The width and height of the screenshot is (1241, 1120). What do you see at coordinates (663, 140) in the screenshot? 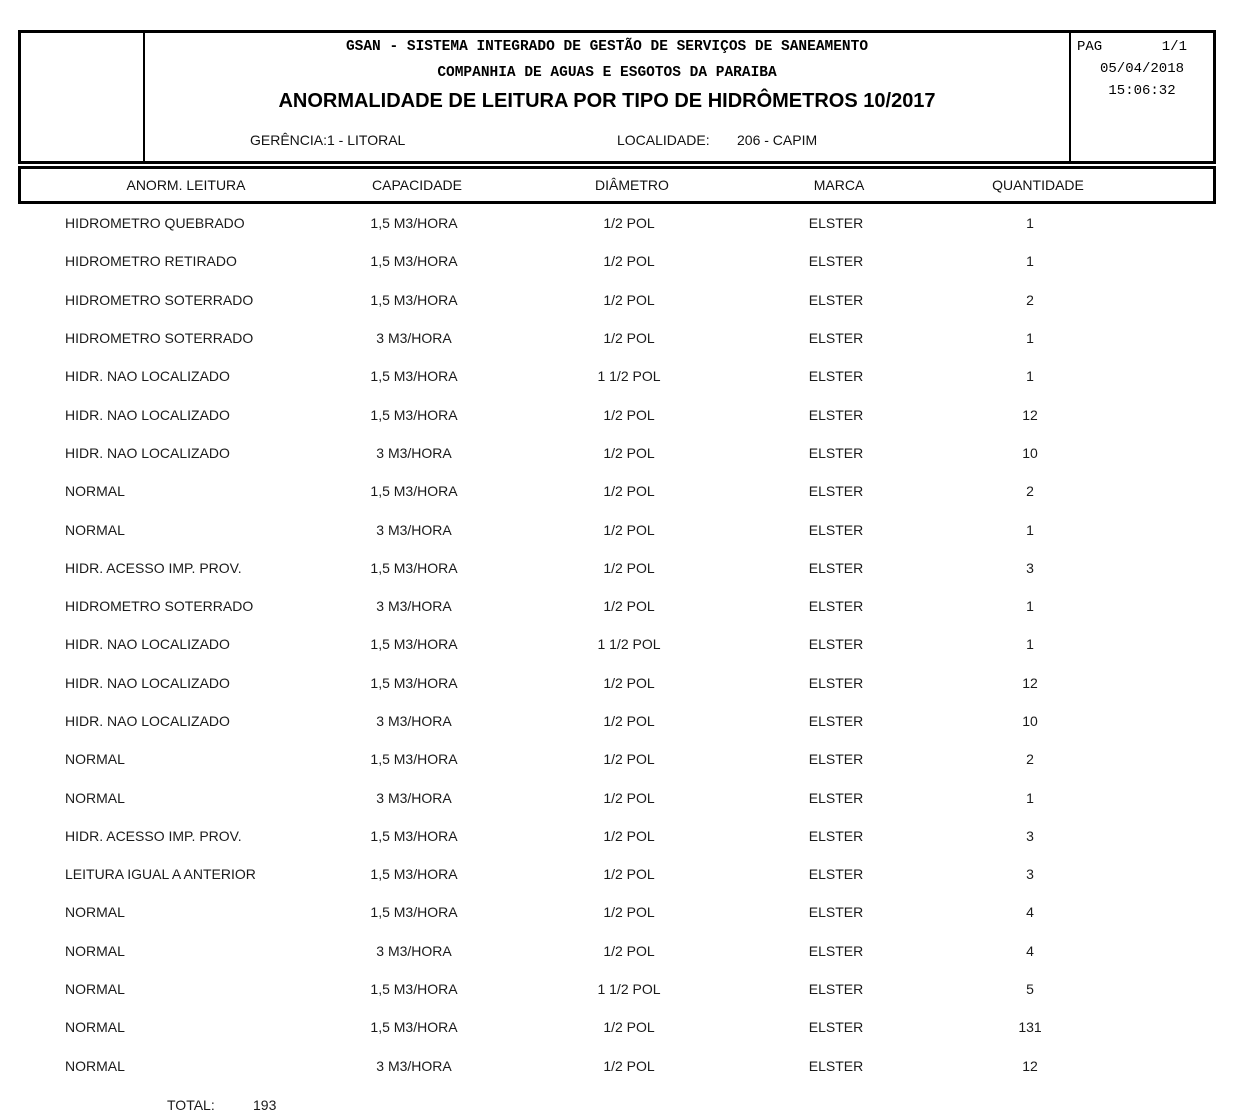
I see `localidade-label: LOCALIDADE:` at bounding box center [663, 140].